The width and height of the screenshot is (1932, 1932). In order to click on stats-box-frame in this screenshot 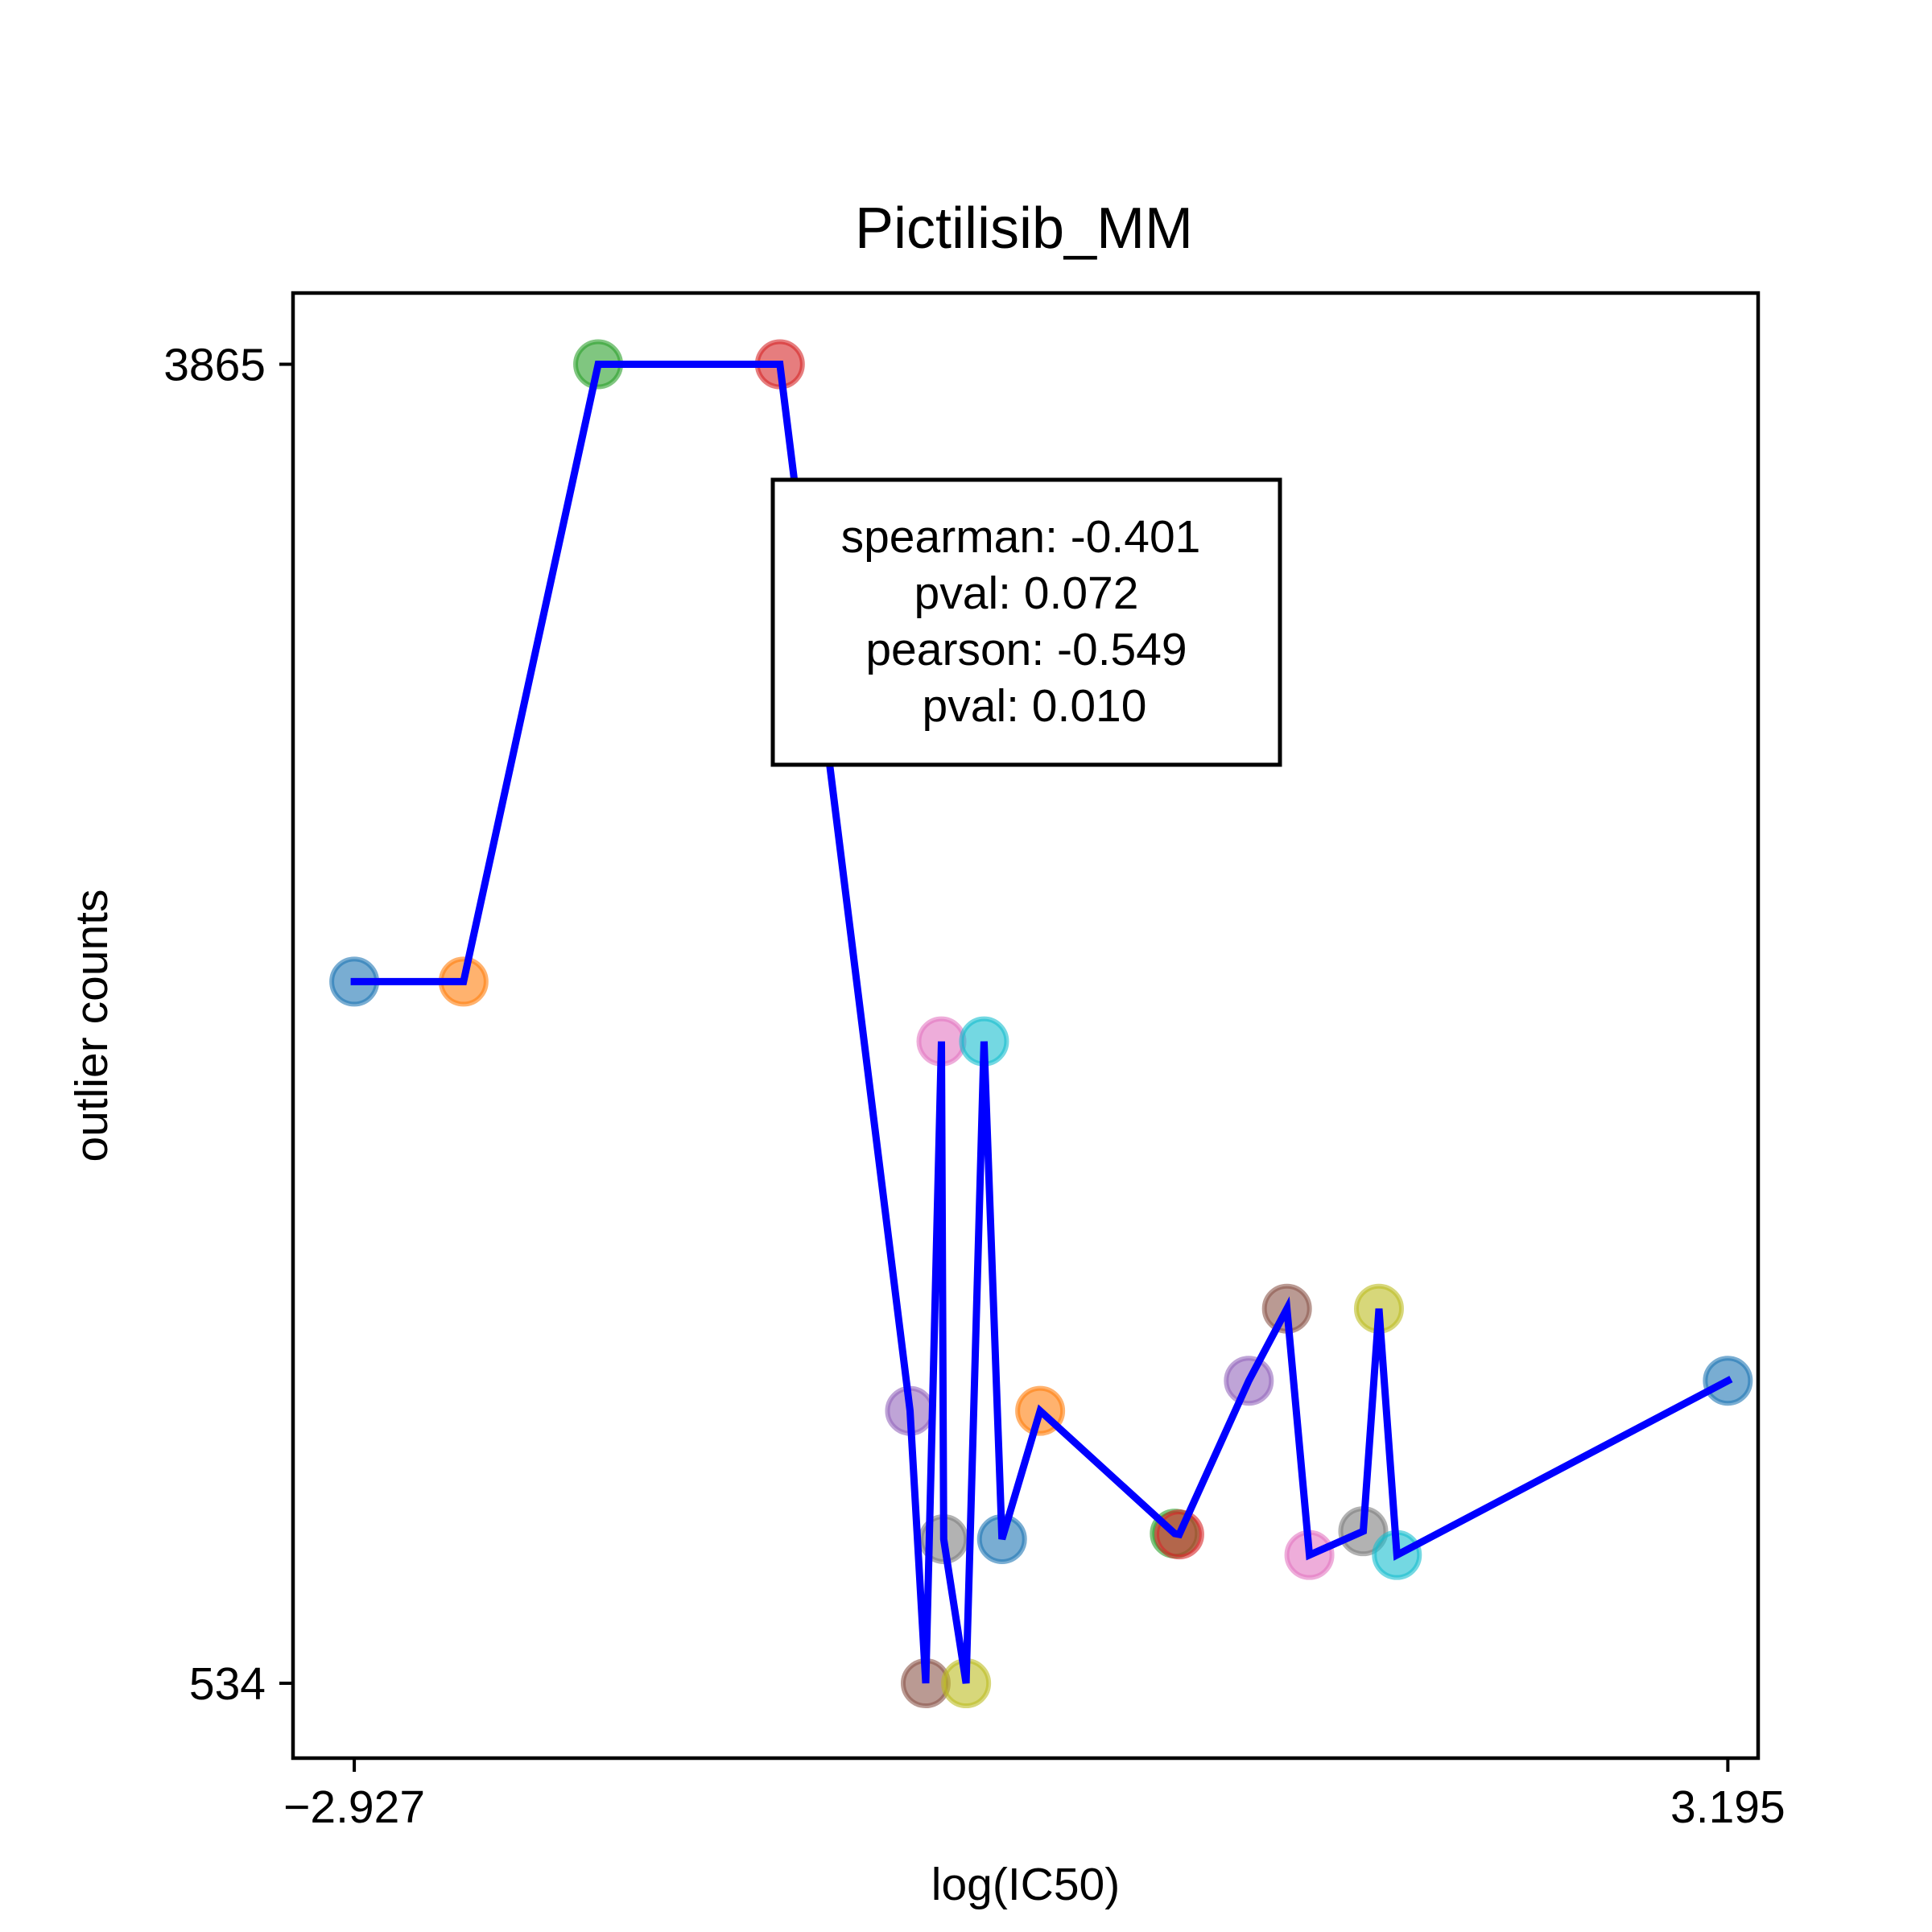, I will do `click(1026, 622)`.